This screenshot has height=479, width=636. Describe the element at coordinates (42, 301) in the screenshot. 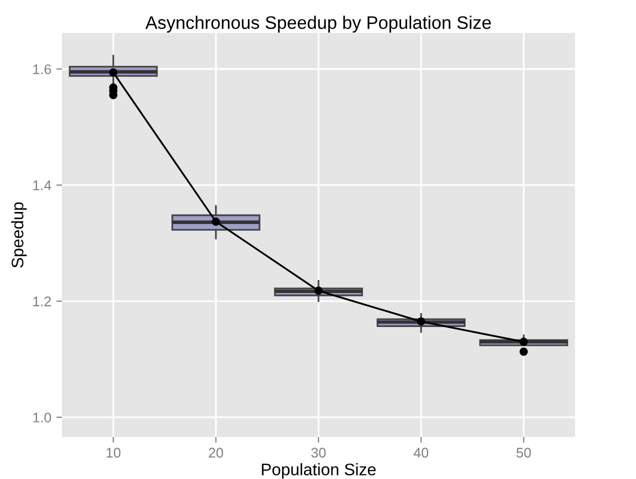

I see `y-tick-label: 1.2` at that location.